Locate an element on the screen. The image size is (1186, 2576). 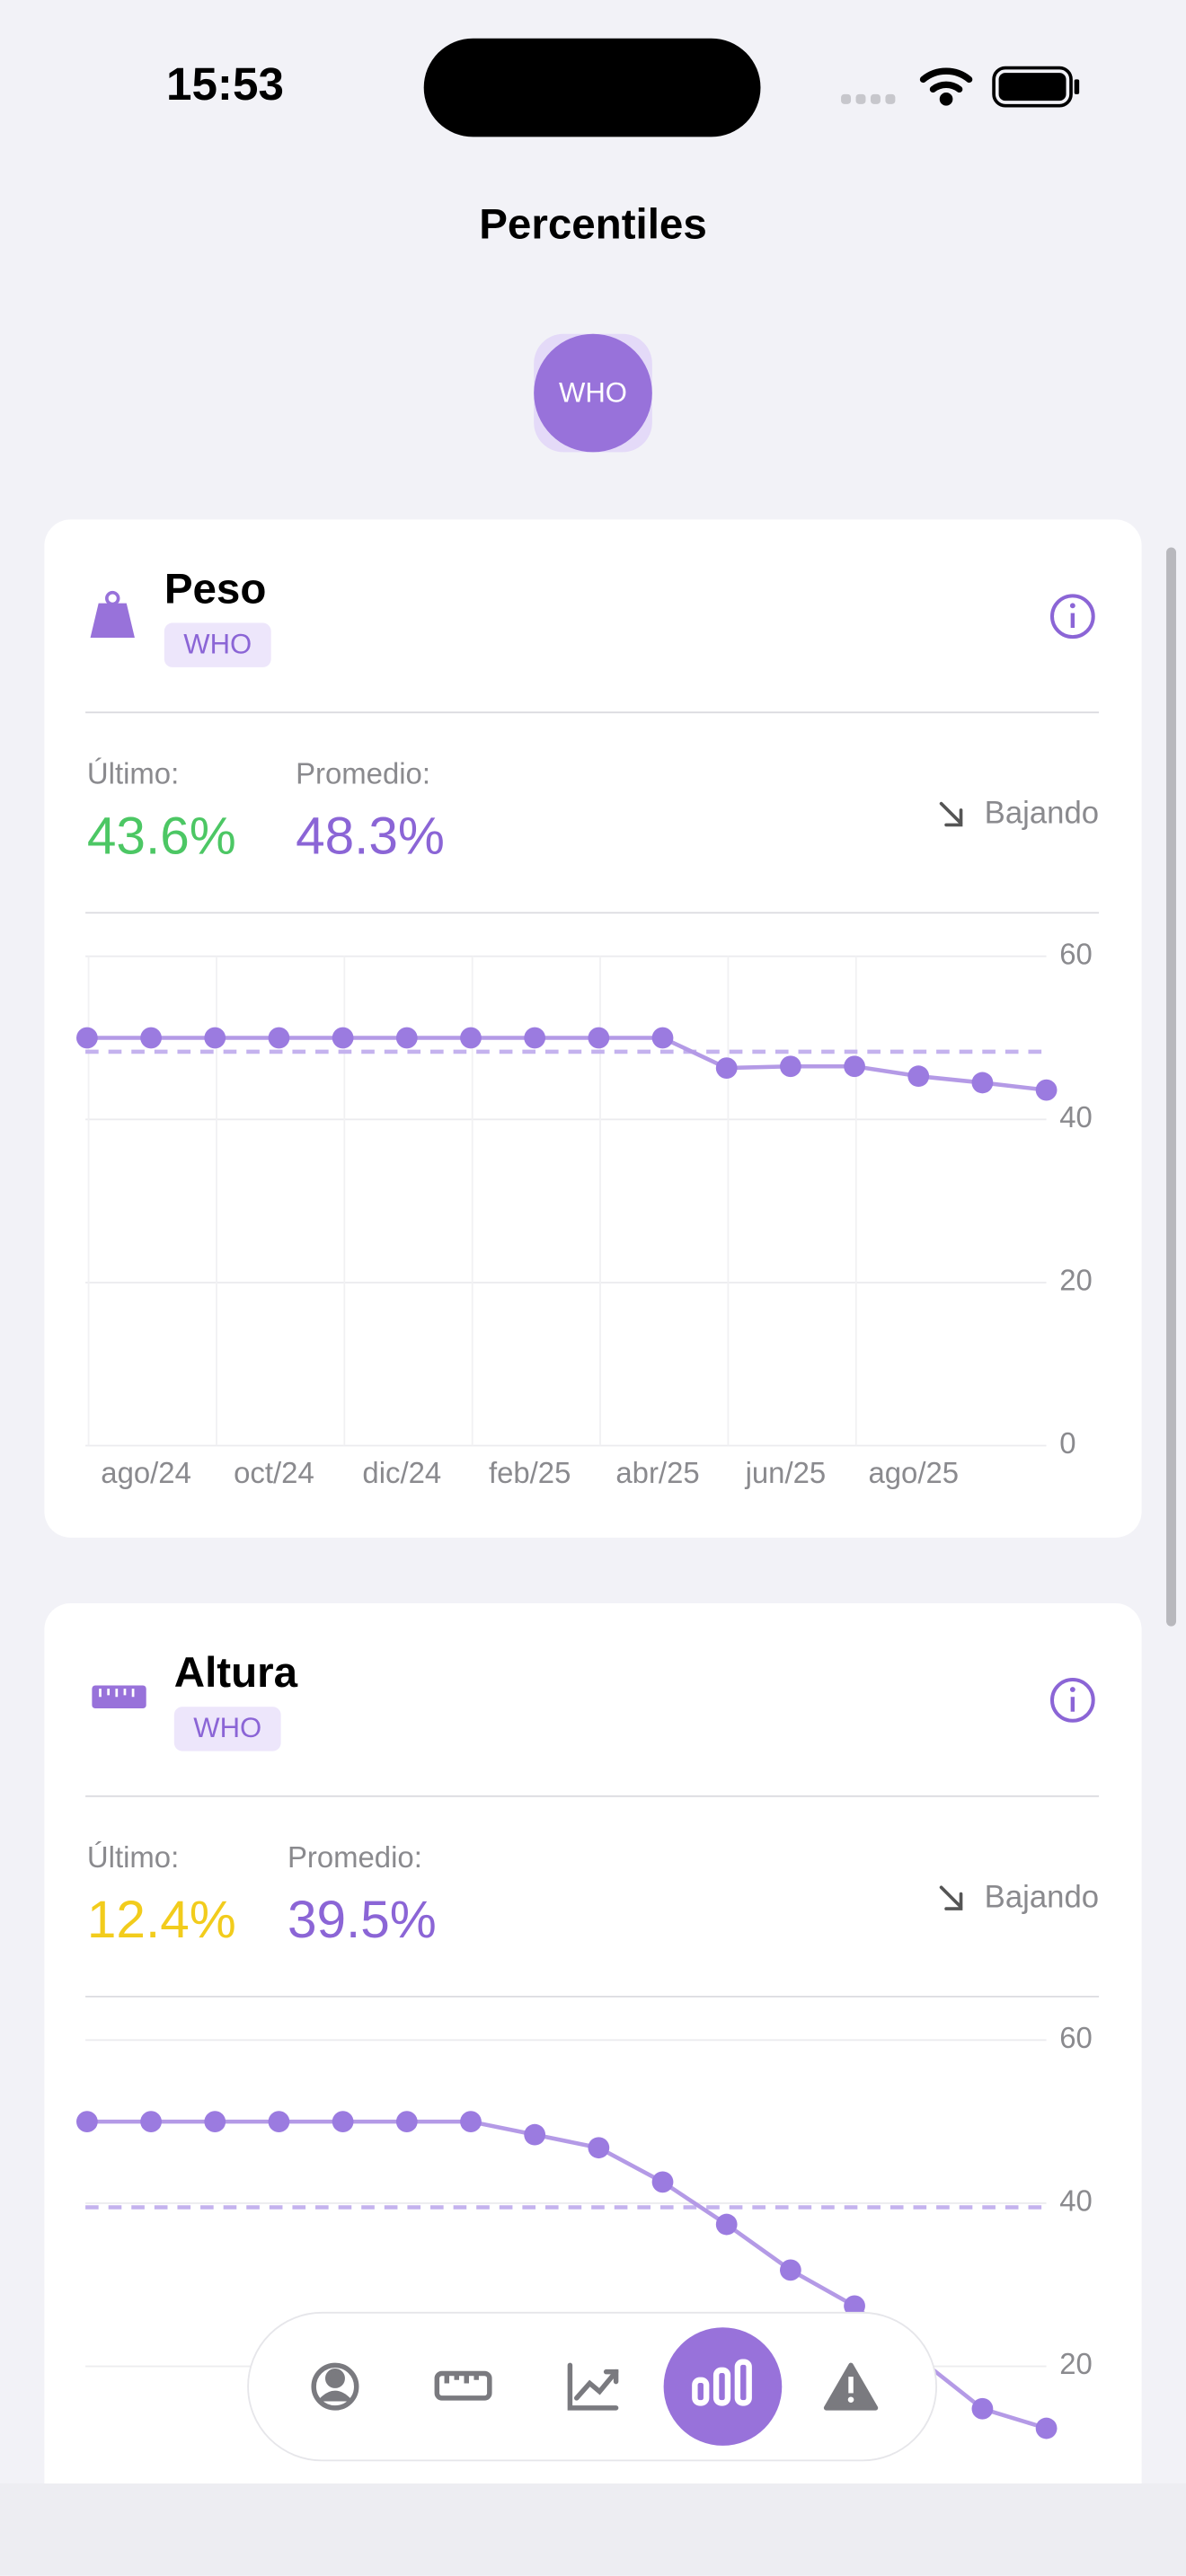
tab-bar is located at coordinates (592, 2386).